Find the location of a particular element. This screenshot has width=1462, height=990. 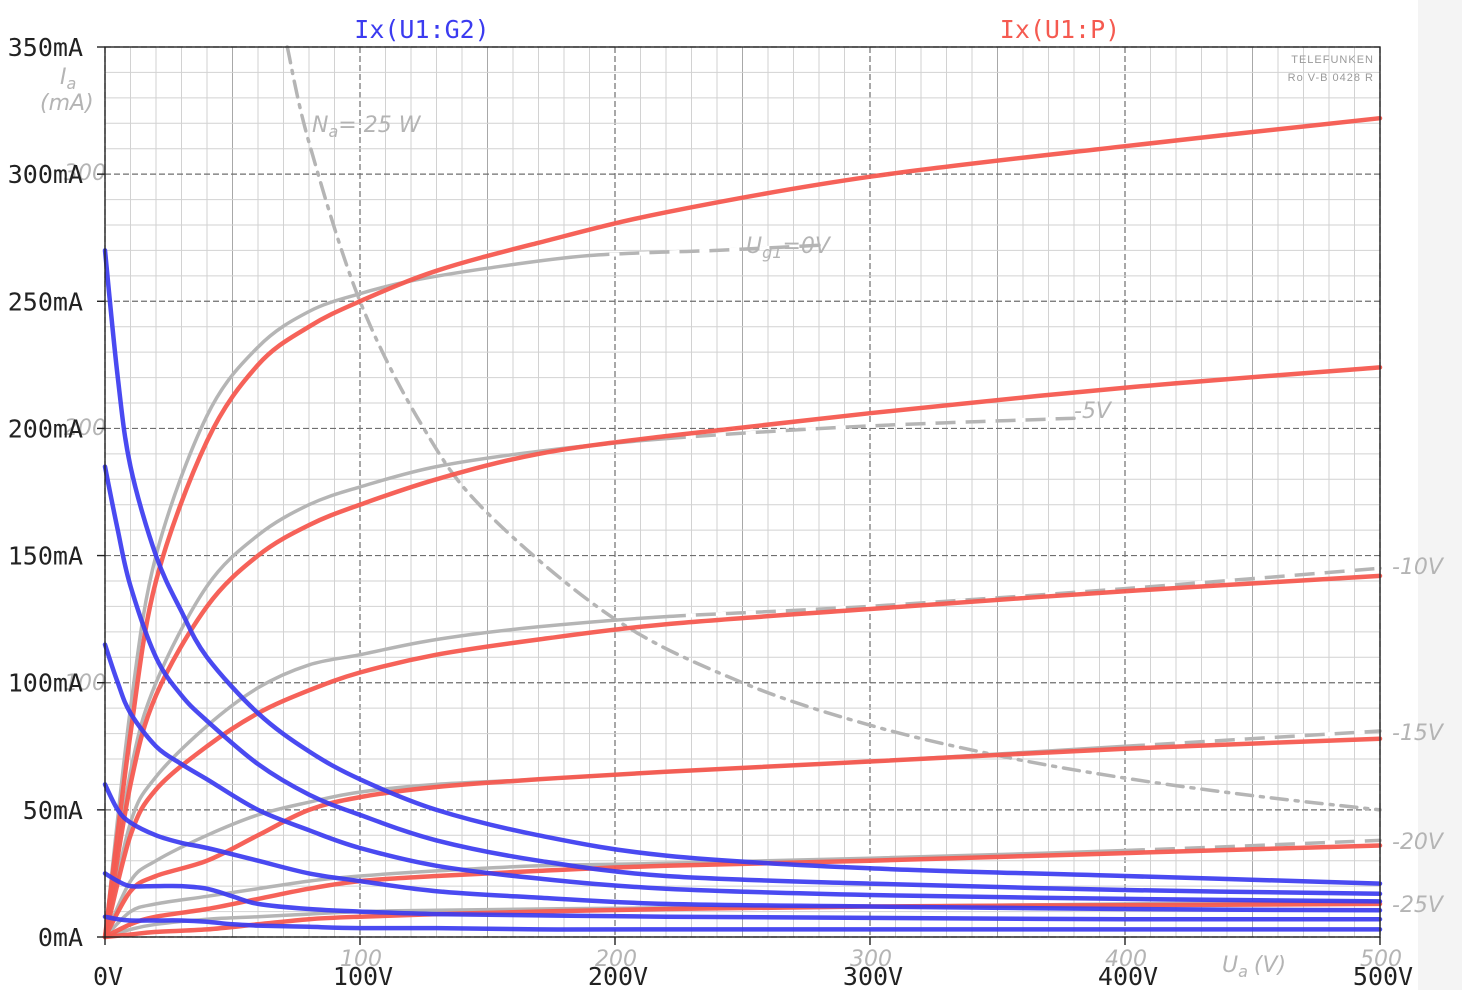

x-tick-label: 200V is located at coordinates (618, 976).